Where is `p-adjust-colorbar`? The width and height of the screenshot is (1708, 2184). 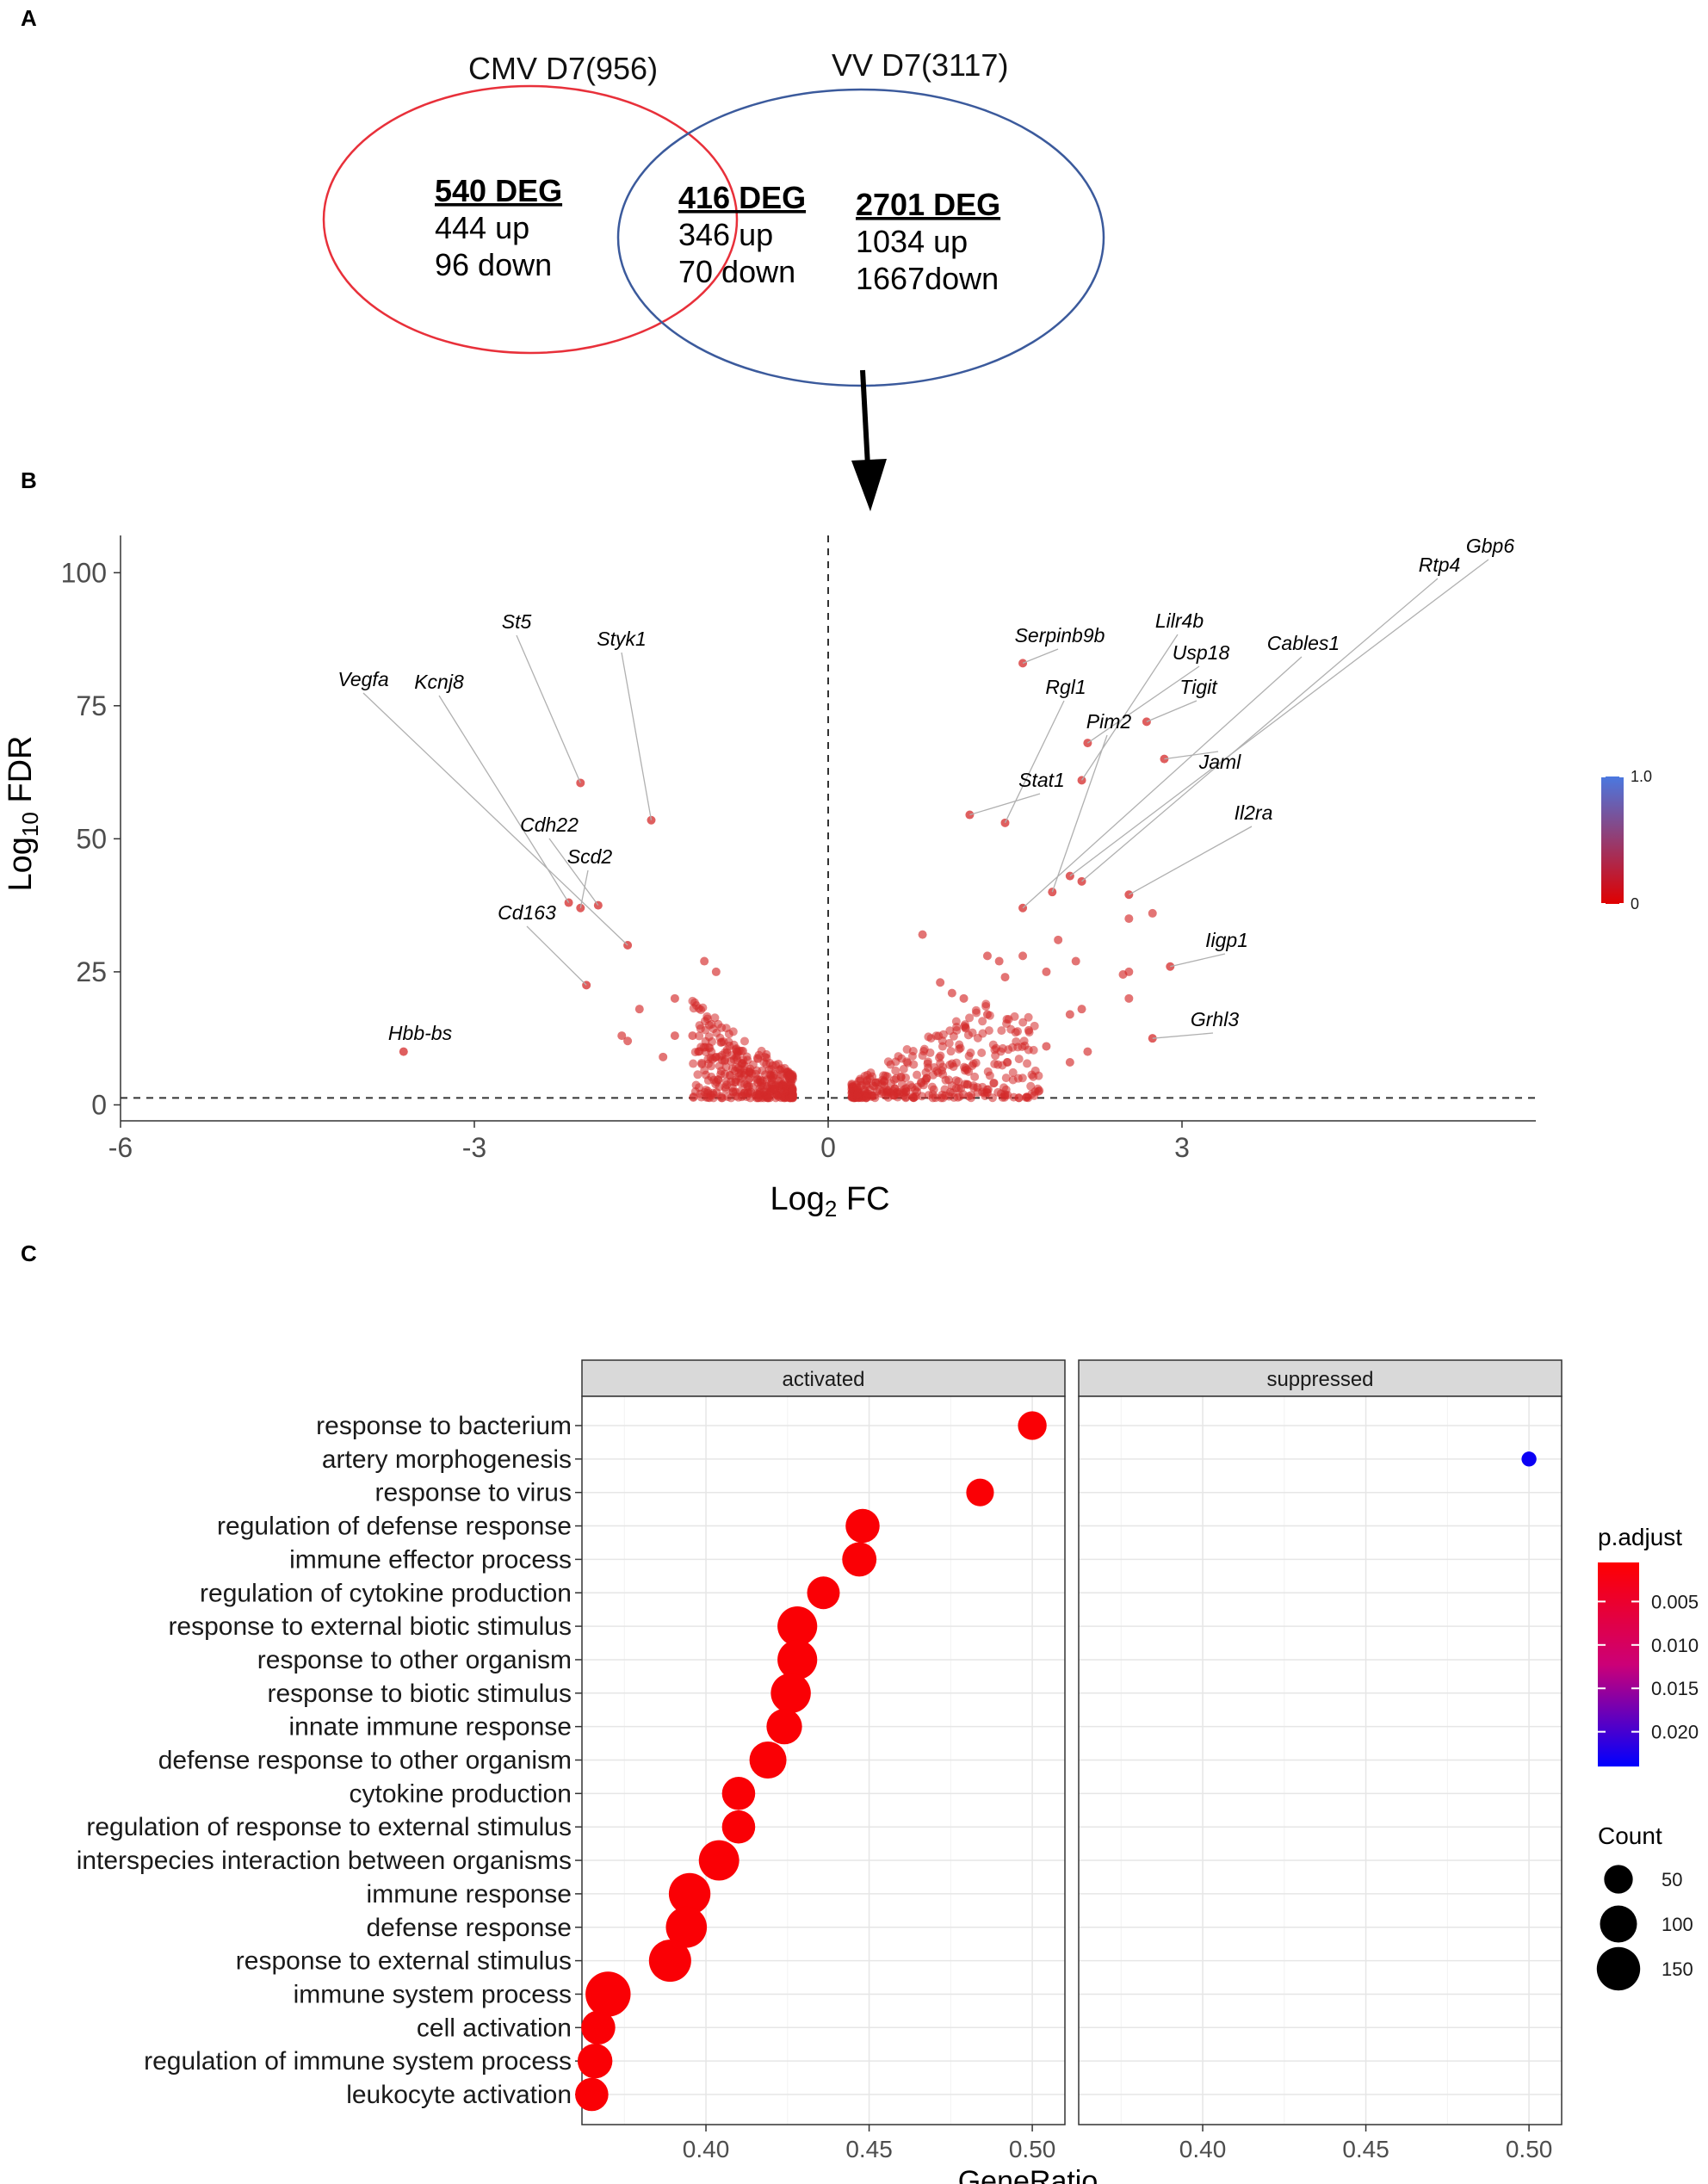 p-adjust-colorbar is located at coordinates (1618, 1664).